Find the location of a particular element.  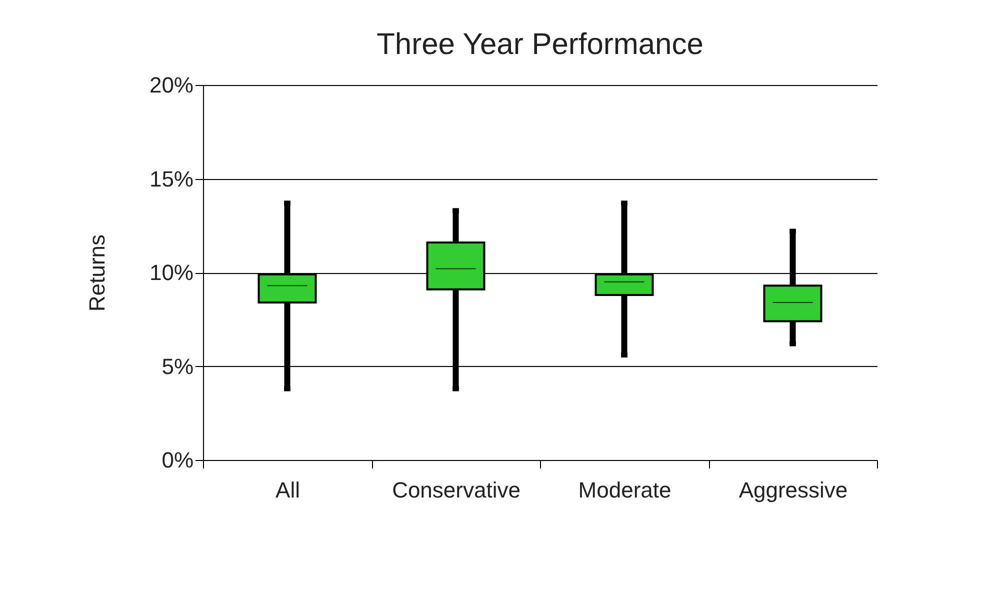

chart-title: Three Year Performance is located at coordinates (540, 44).